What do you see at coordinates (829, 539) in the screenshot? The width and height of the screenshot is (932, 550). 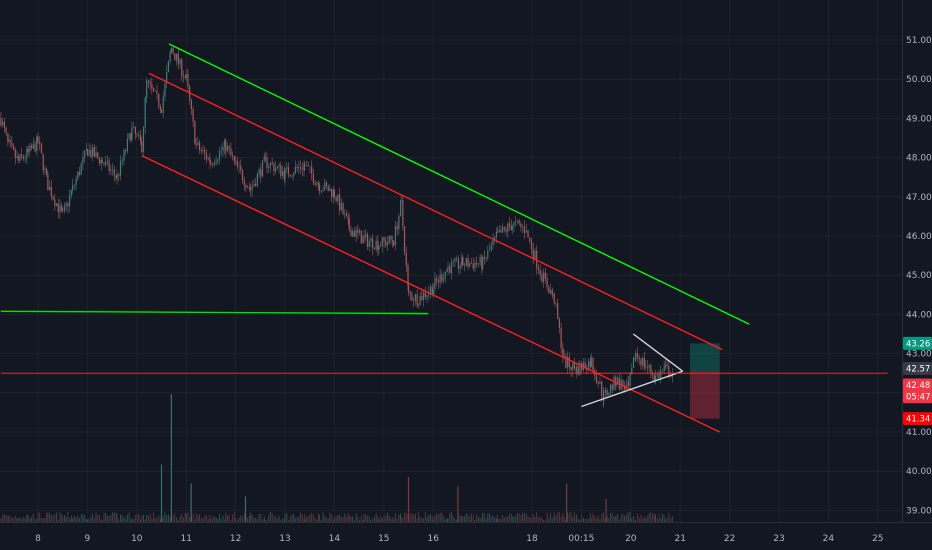 I see `time-tick-label: 24` at bounding box center [829, 539].